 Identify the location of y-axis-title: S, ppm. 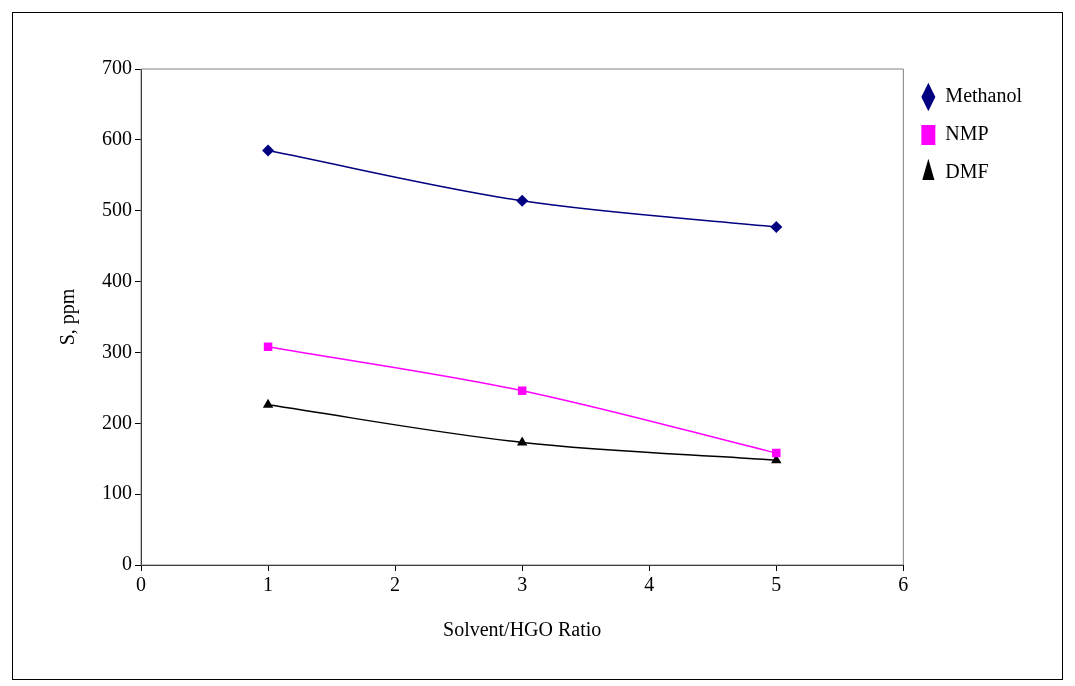
(68, 317).